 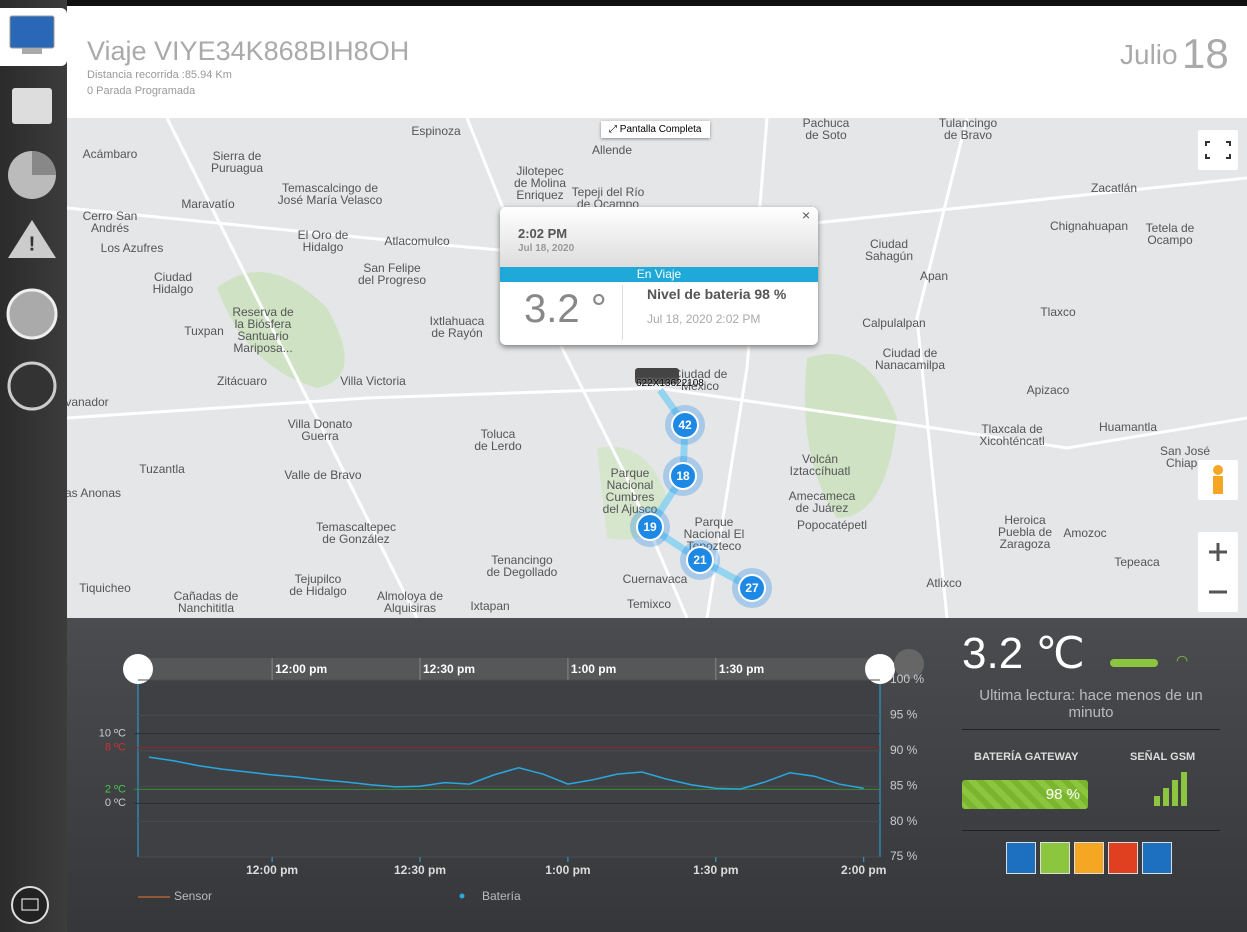 I want to click on place-label: Tulancingo de Bravo, so click(x=968, y=130).